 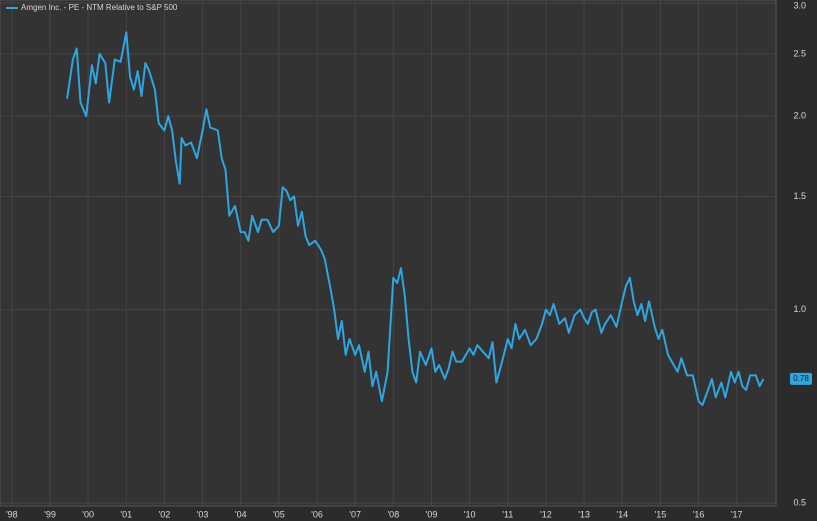 What do you see at coordinates (699, 514) in the screenshot?
I see `x-tick-label: '16` at bounding box center [699, 514].